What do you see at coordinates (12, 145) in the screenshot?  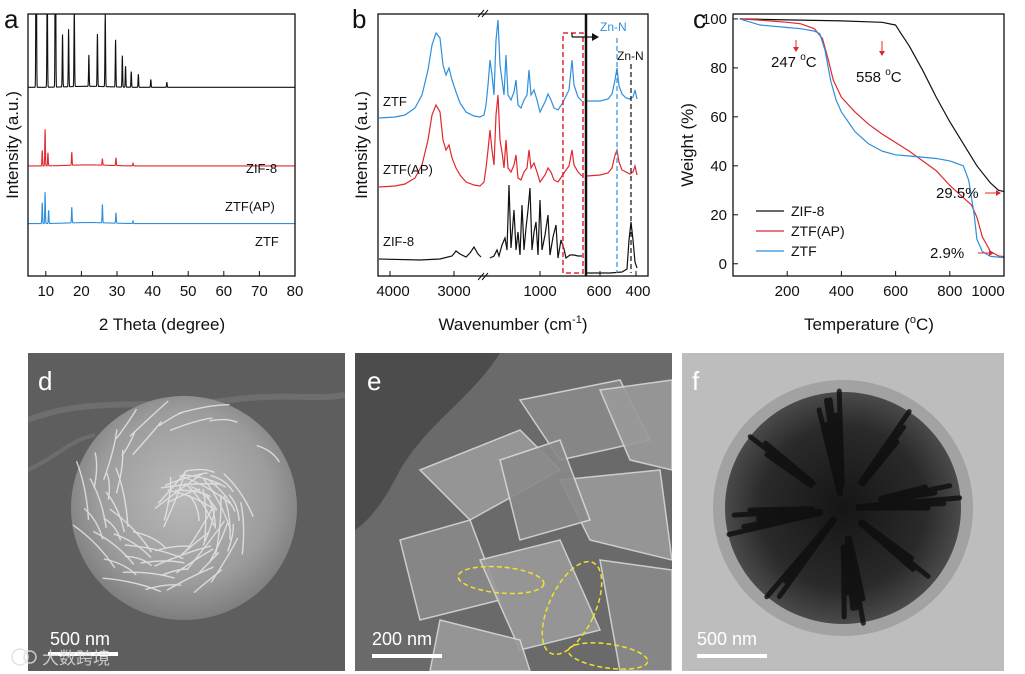 I see `panel-a-y-axis-title: Intensity (a.u.)` at bounding box center [12, 145].